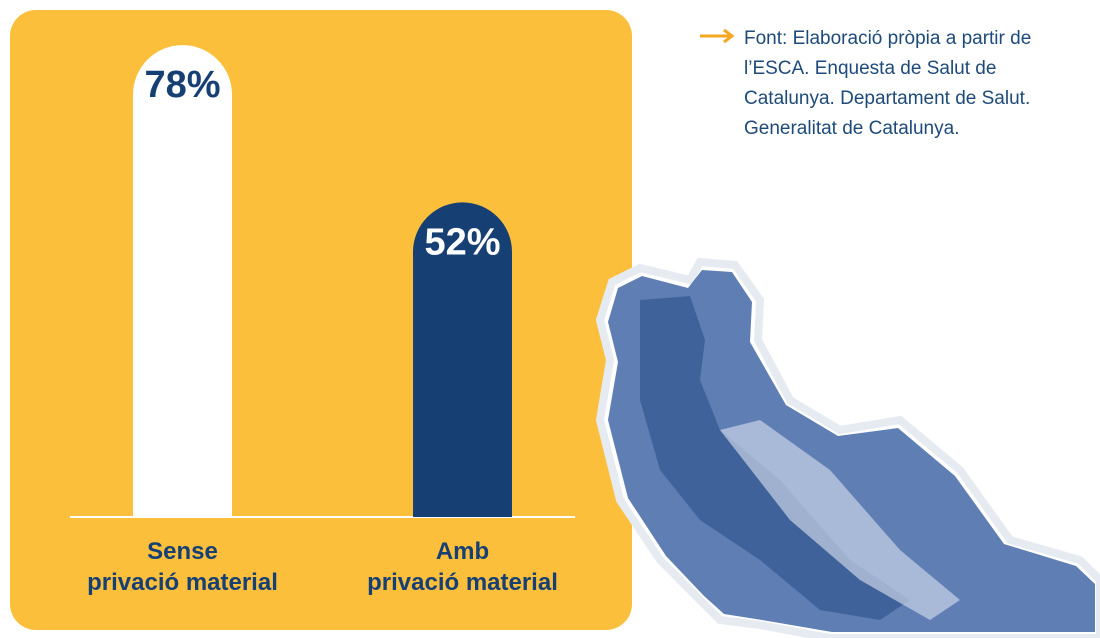 This screenshot has width=1100, height=638. Describe the element at coordinates (462, 567) in the screenshot. I see `category-label: Amb privació material` at that location.